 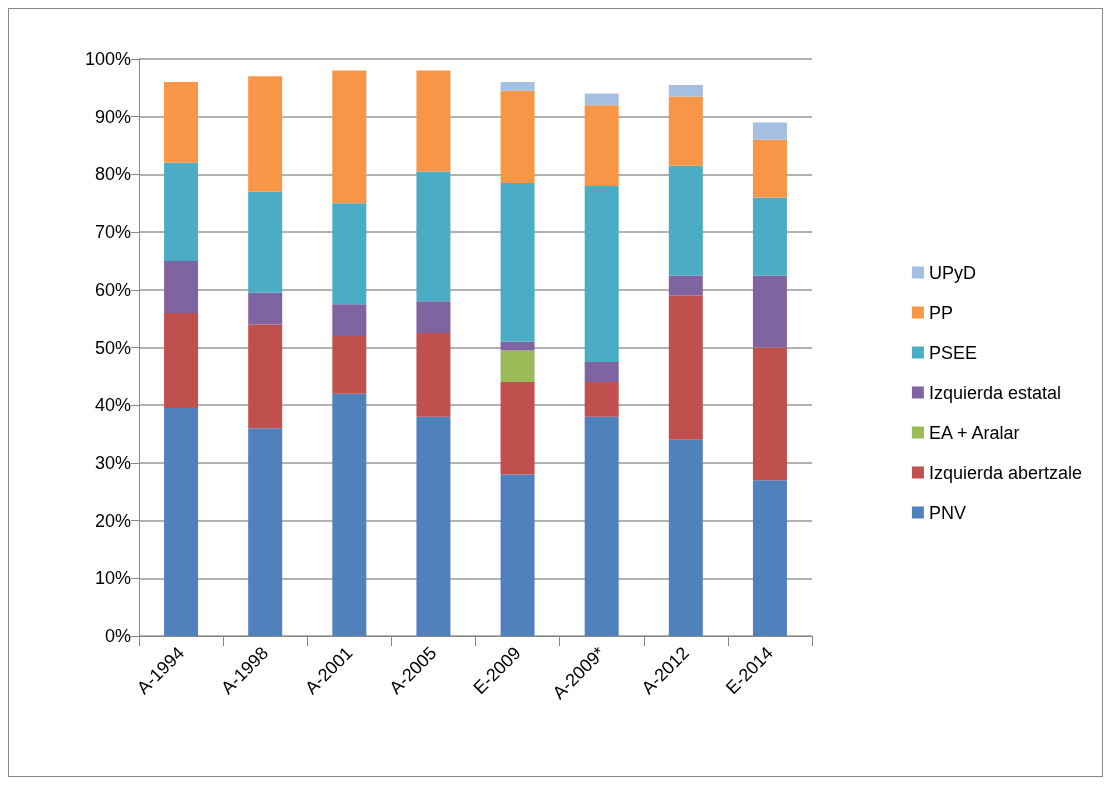 What do you see at coordinates (112, 289) in the screenshot?
I see `y-tick-label: 60%` at bounding box center [112, 289].